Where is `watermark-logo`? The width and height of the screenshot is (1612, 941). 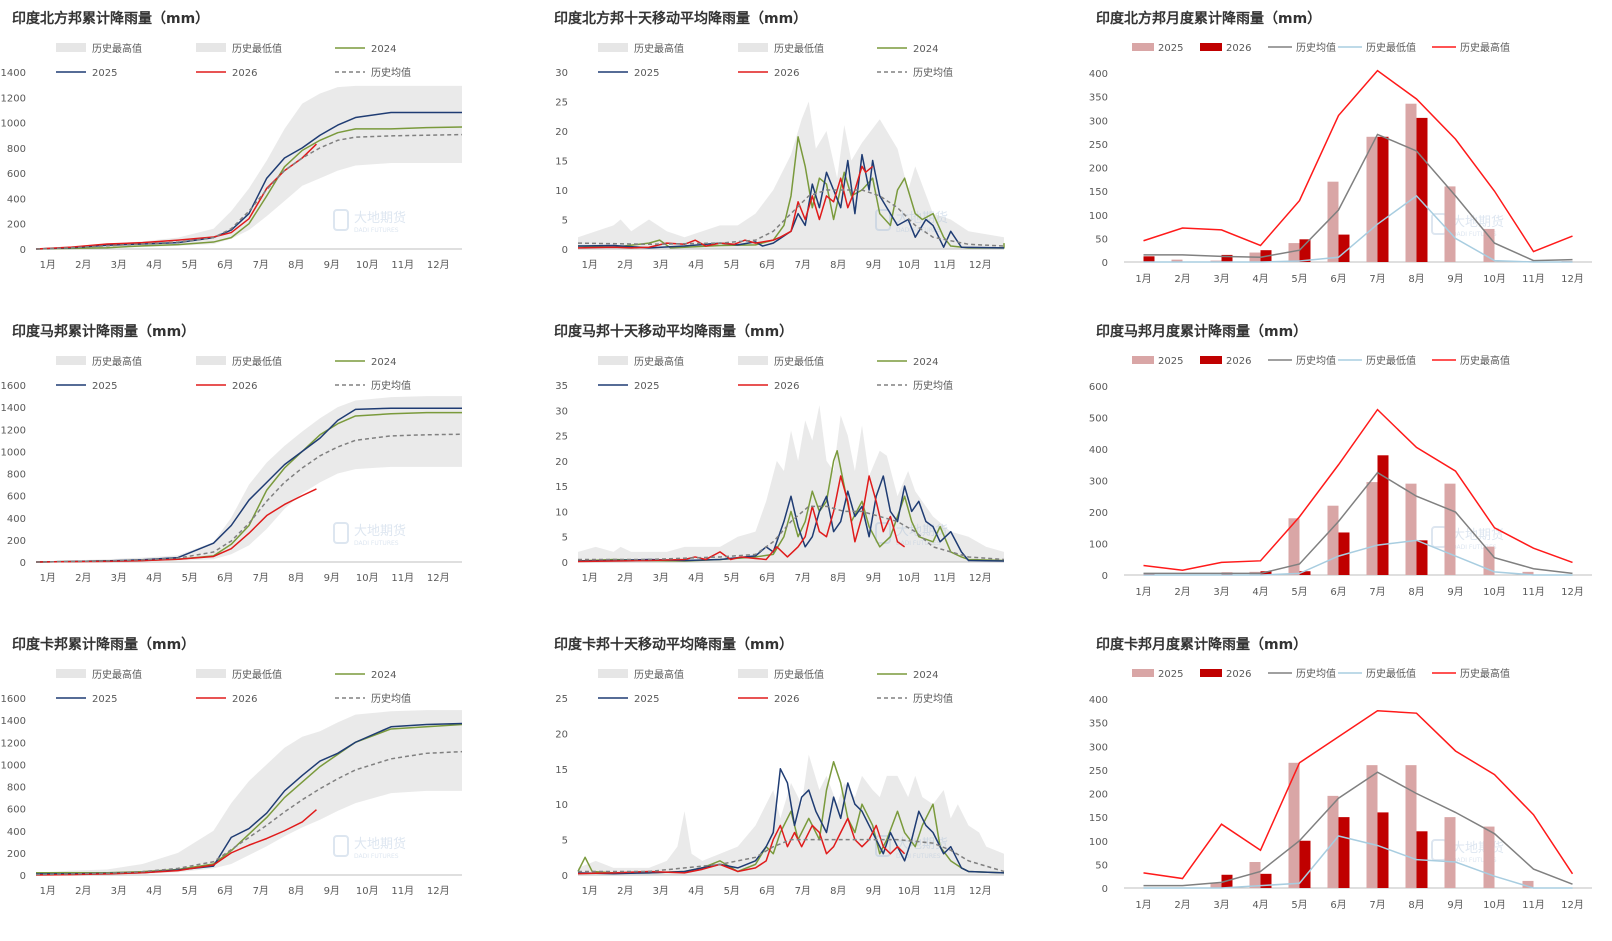
watermark-logo is located at coordinates (341, 846).